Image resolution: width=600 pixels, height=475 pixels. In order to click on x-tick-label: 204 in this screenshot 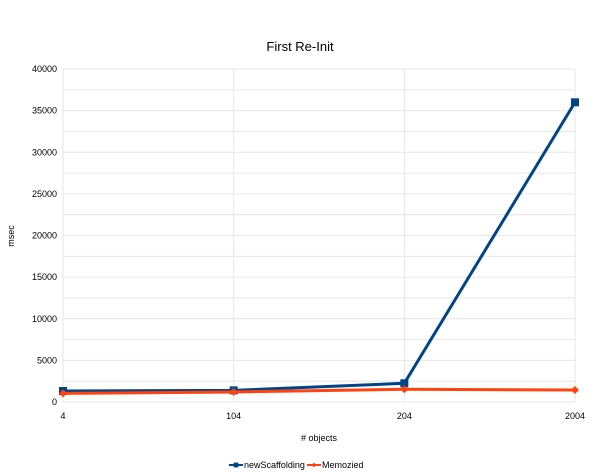, I will do `click(404, 416)`.